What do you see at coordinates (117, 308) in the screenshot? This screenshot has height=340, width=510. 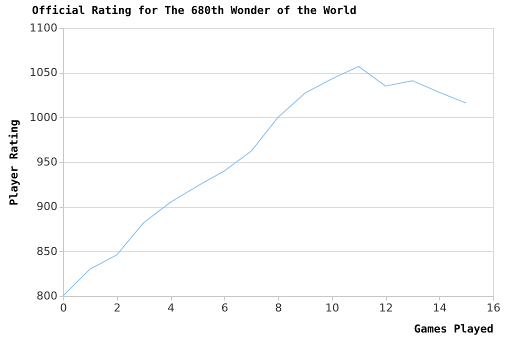 I see `x-tick-label: 2` at bounding box center [117, 308].